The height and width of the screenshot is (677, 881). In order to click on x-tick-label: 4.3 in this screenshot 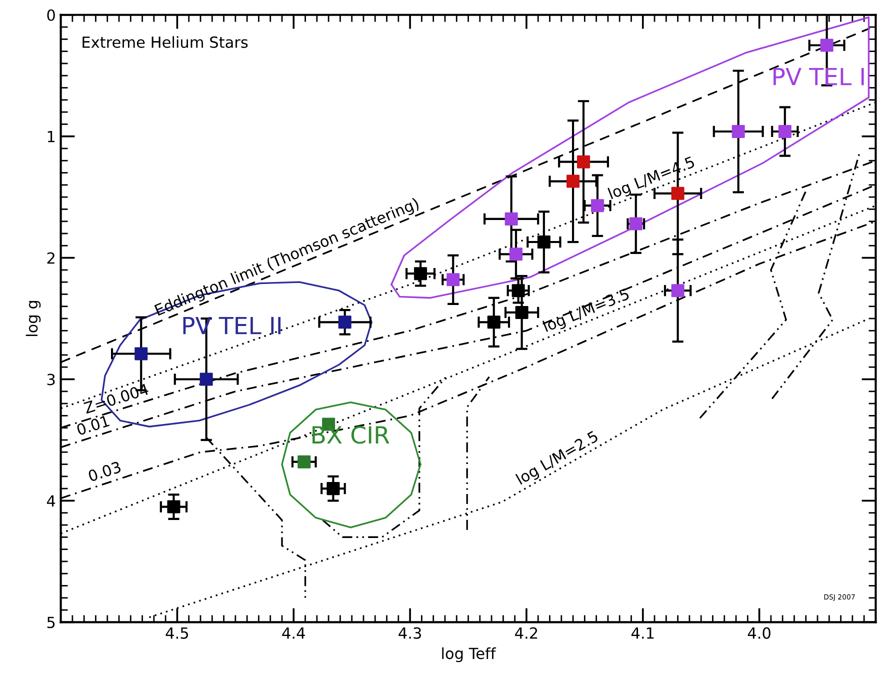, I will do `click(409, 633)`.